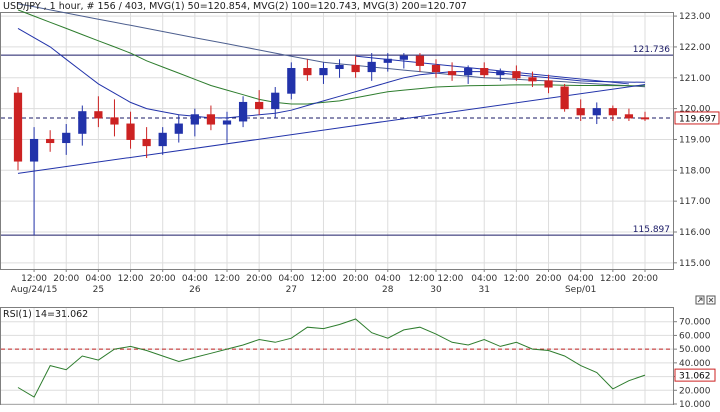 This screenshot has width=720, height=412. I want to click on last-price-badge: 119.697, so click(697, 118).